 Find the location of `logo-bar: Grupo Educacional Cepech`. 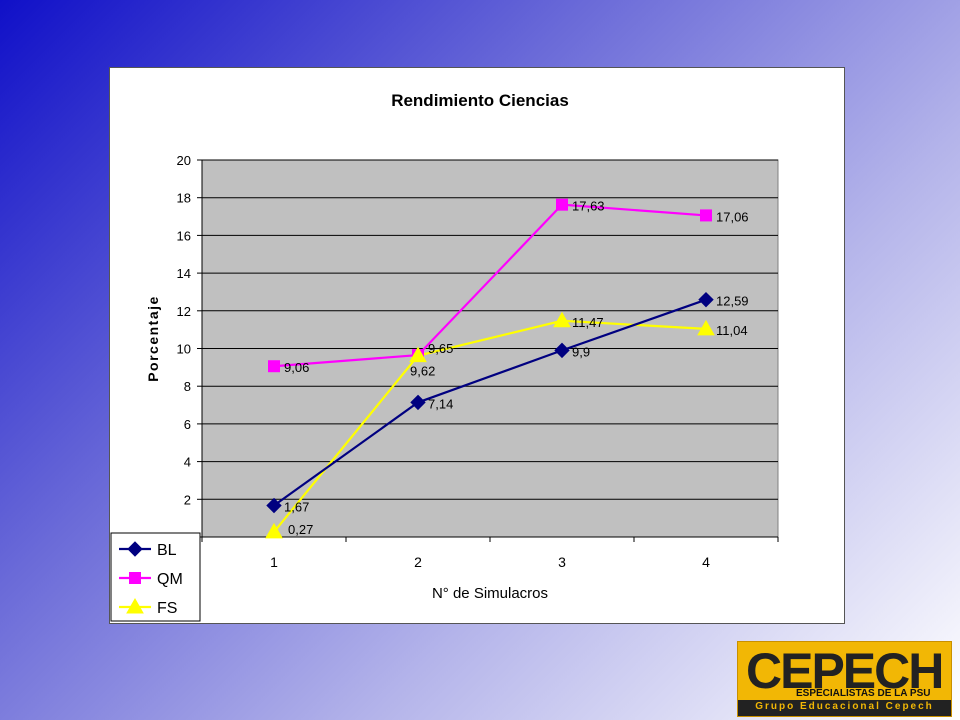

logo-bar: Grupo Educacional Cepech is located at coordinates (844, 708).